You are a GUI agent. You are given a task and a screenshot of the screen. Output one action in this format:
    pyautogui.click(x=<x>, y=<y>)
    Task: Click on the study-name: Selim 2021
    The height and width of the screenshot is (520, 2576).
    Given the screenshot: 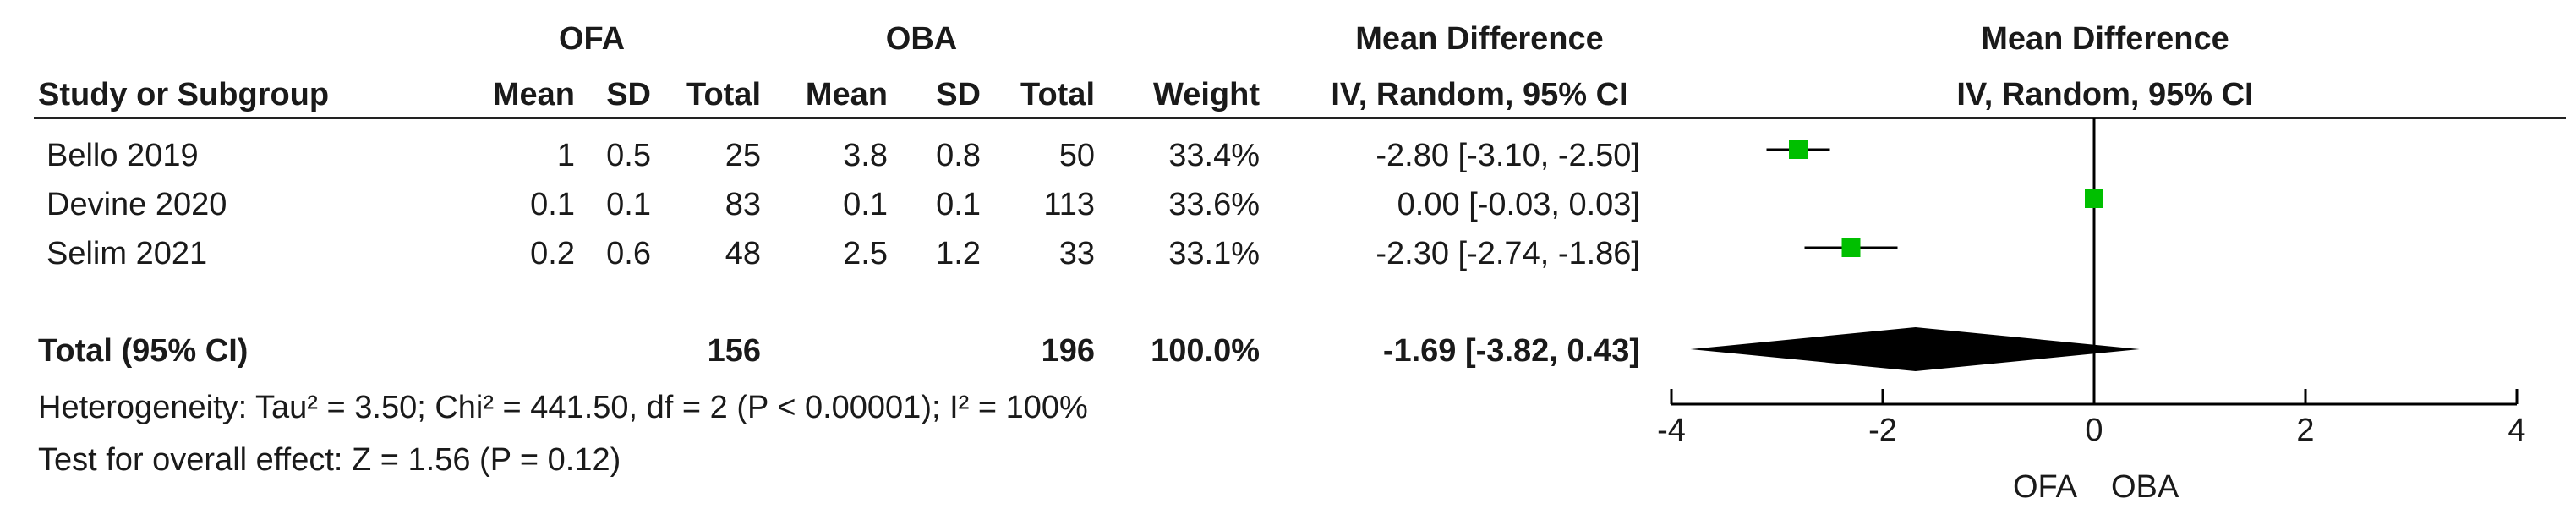 What is the action you would take?
    pyautogui.click(x=127, y=254)
    